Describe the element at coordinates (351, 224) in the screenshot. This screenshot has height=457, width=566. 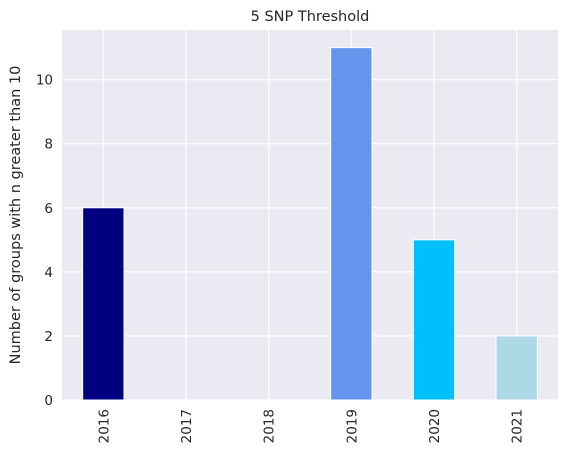
I see `bar-2019` at that location.